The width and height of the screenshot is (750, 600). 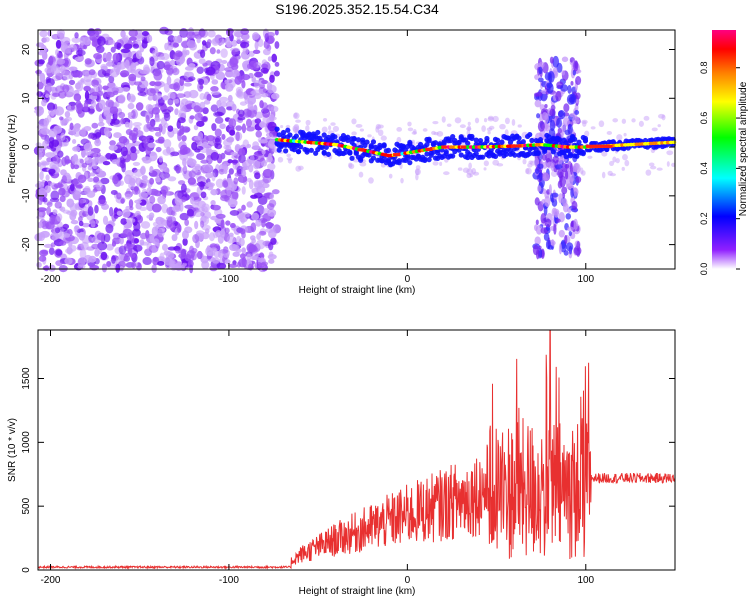 I want to click on colorbar-tick-label: 0.2, so click(x=704, y=218).